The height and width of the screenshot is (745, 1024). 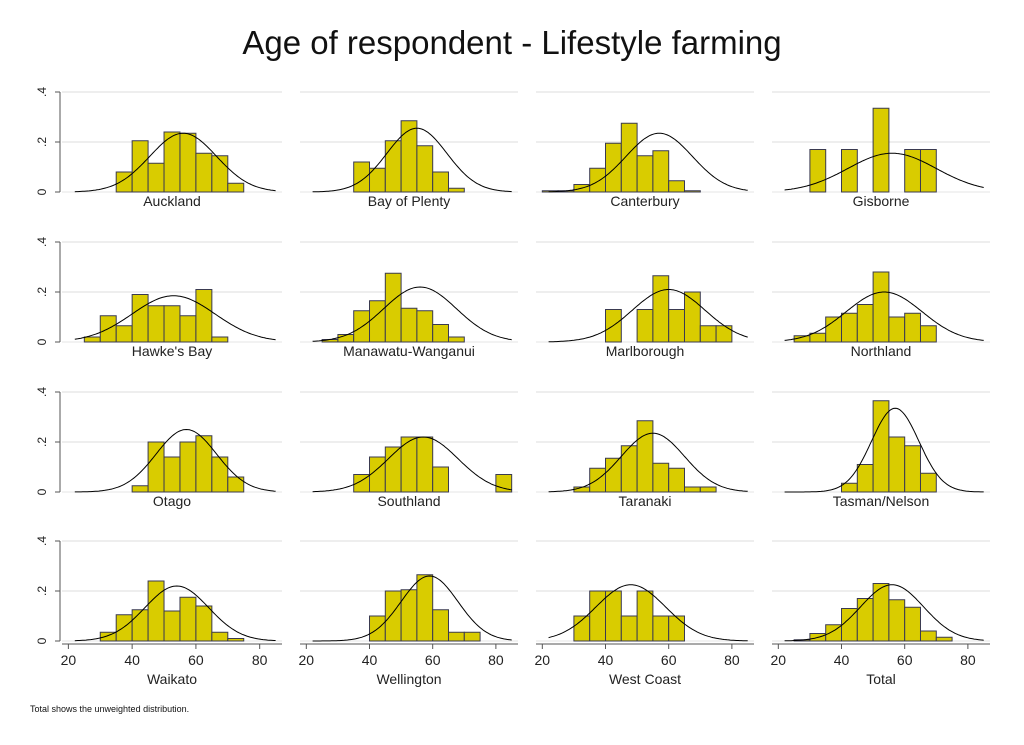 I want to click on panel-label: Taranaki, so click(x=645, y=501).